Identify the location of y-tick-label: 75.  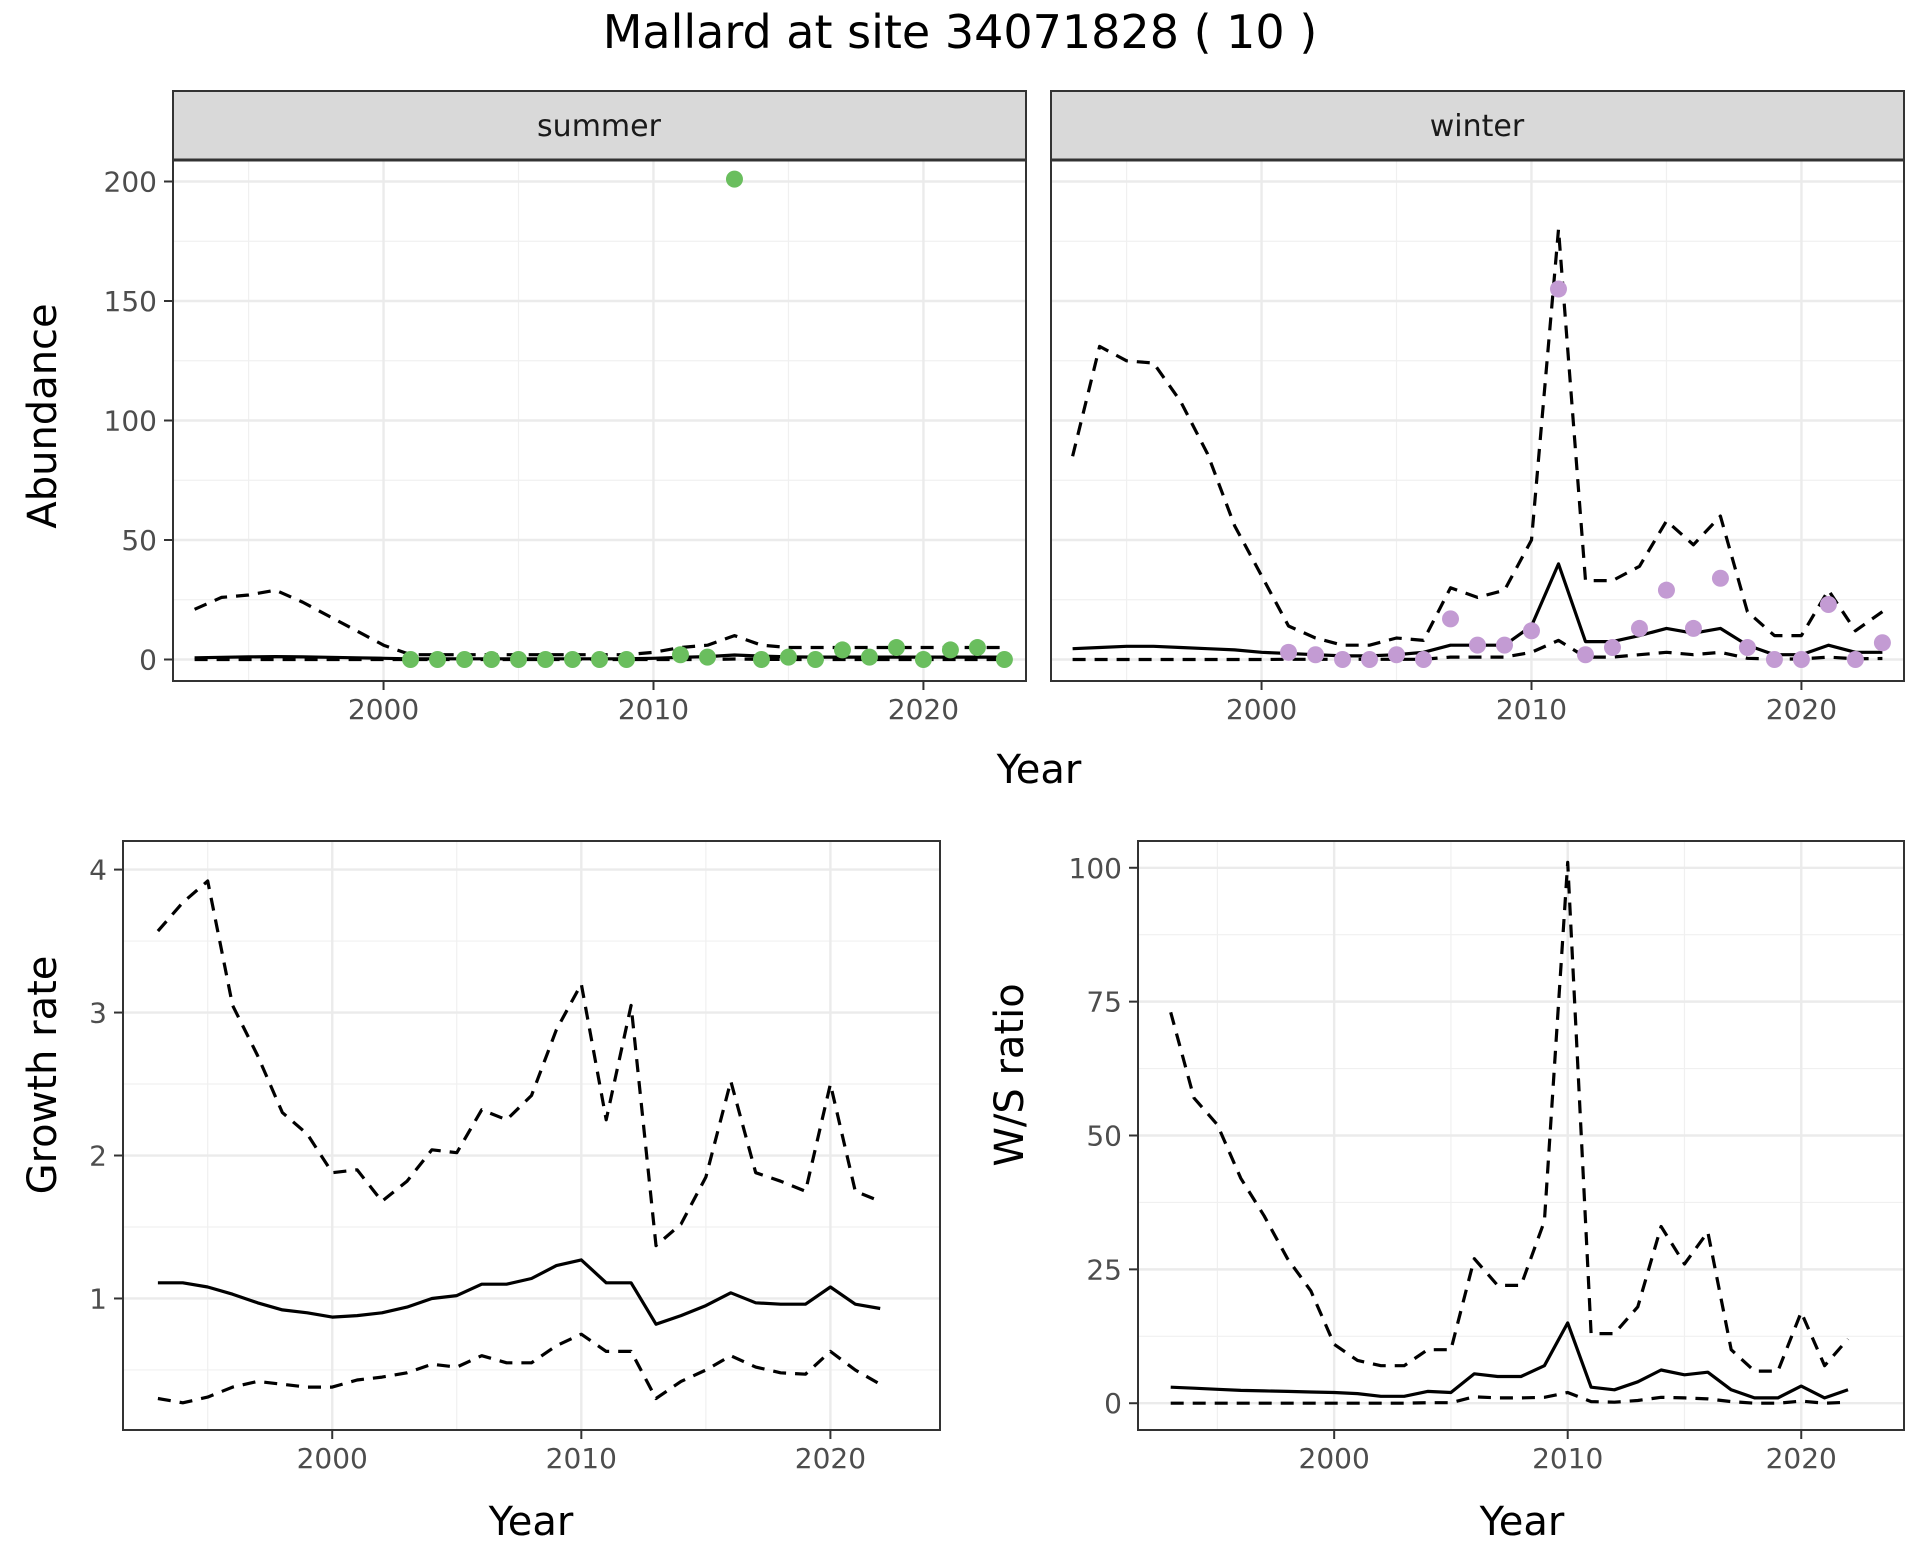
(1104, 1002).